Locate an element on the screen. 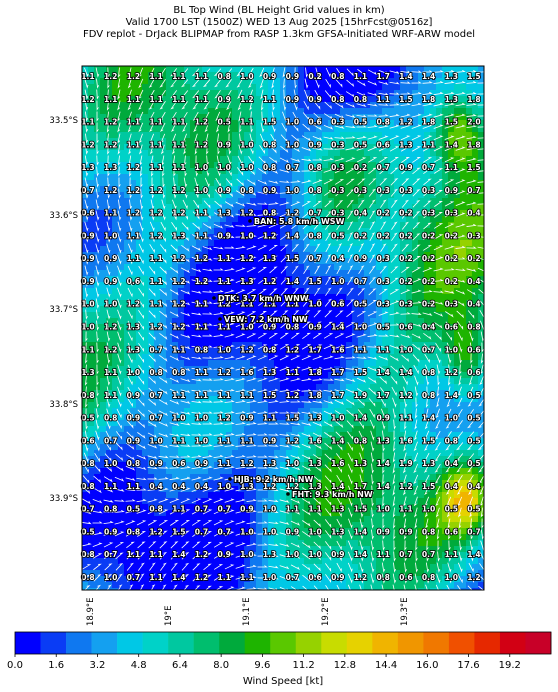 Image resolution: width=558 pixels, height=692 pixels. colorbar-tick-label: 16.0 is located at coordinates (427, 665).